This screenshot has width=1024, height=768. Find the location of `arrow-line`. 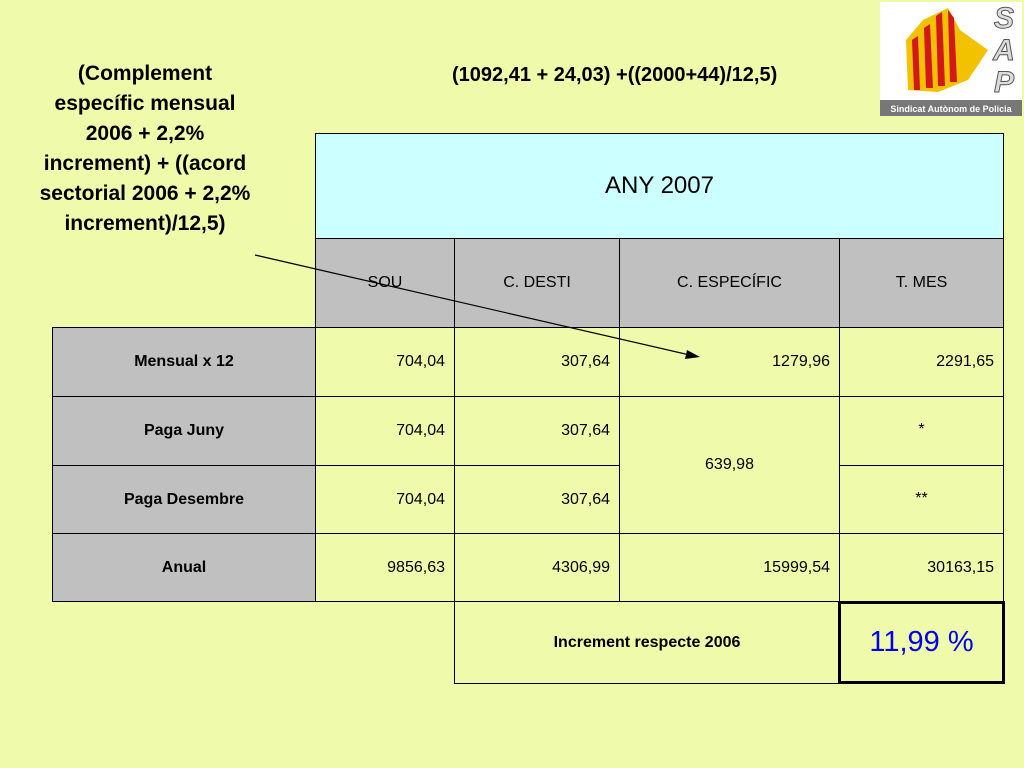

arrow-line is located at coordinates (474, 305).